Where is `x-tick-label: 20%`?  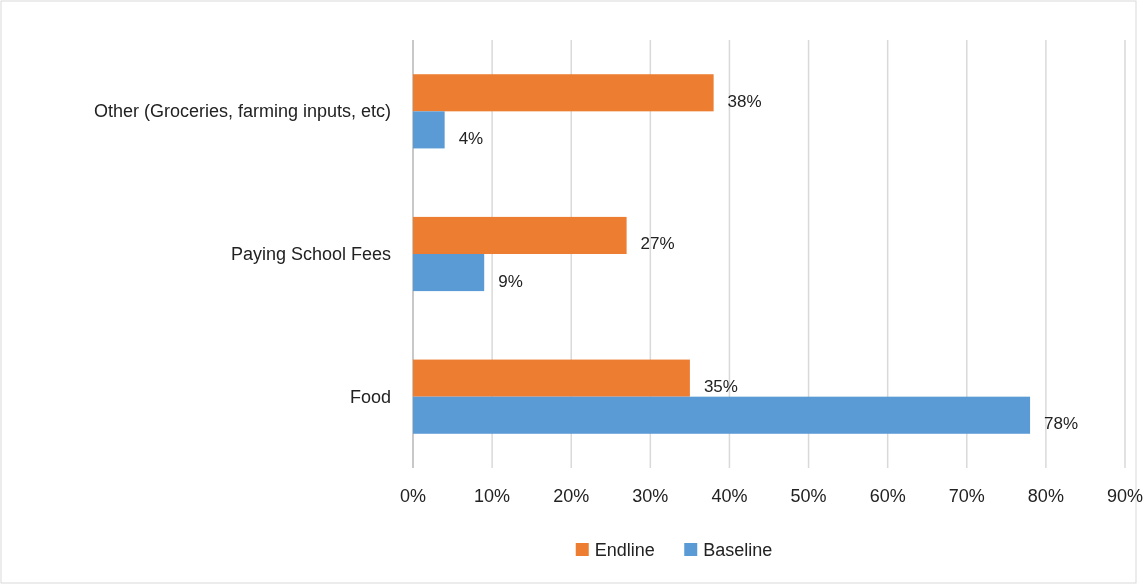
x-tick-label: 20% is located at coordinates (571, 496).